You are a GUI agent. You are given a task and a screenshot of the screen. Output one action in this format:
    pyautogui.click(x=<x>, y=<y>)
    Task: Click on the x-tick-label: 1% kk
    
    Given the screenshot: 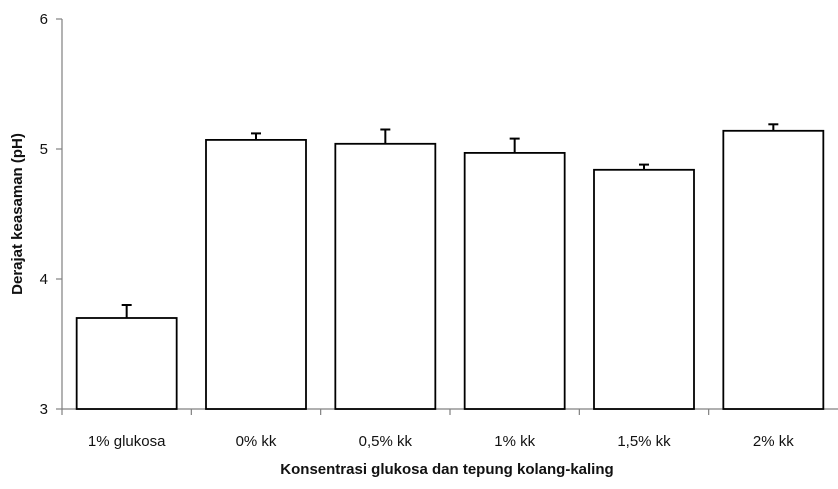 What is the action you would take?
    pyautogui.click(x=514, y=441)
    